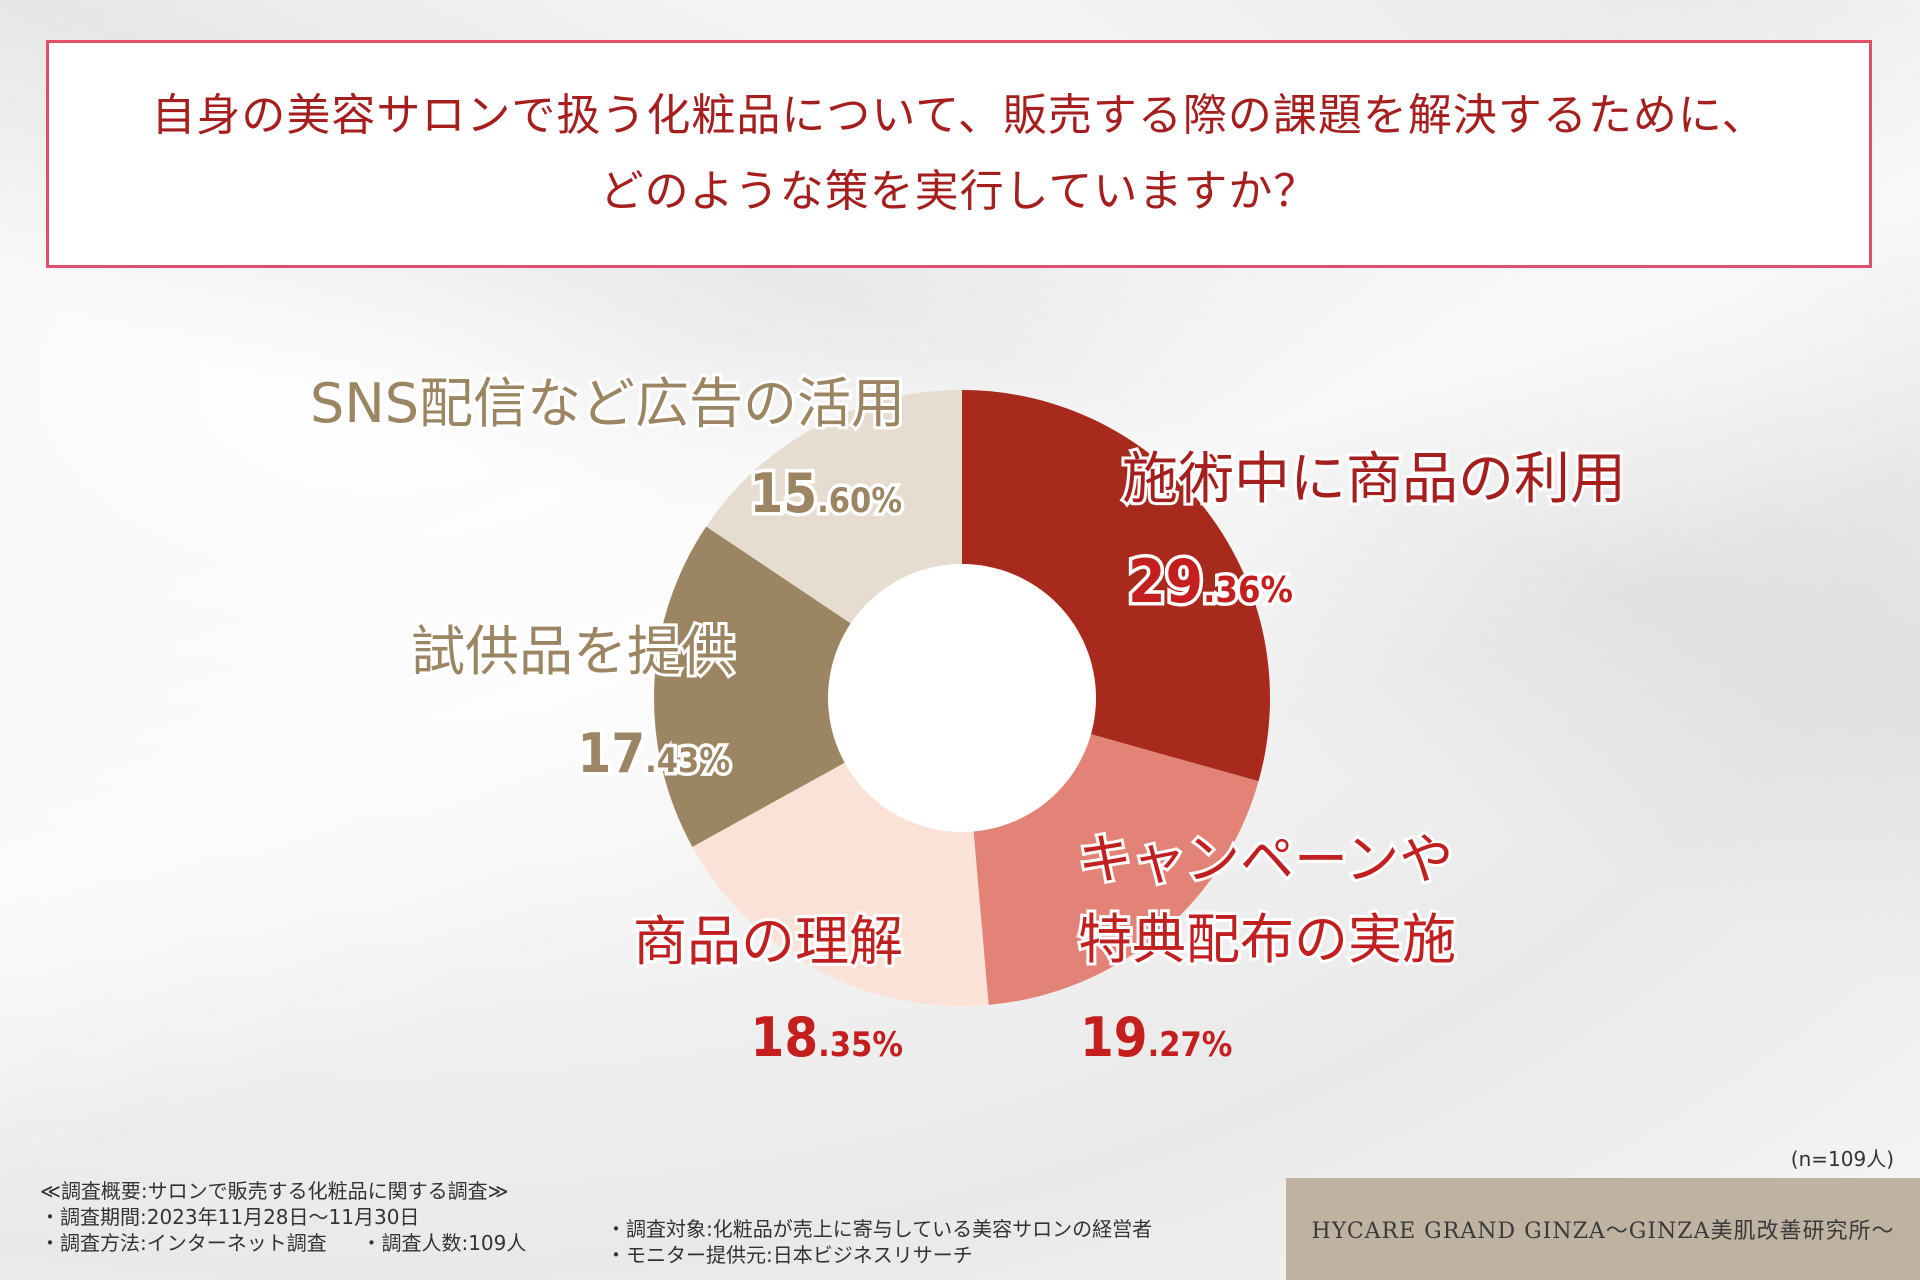 Image resolution: width=1920 pixels, height=1280 pixels. Describe the element at coordinates (274, 1191) in the screenshot. I see `survey-heading: ≪調査概要:サロンで販売する化粧品に関する調査≫` at that location.